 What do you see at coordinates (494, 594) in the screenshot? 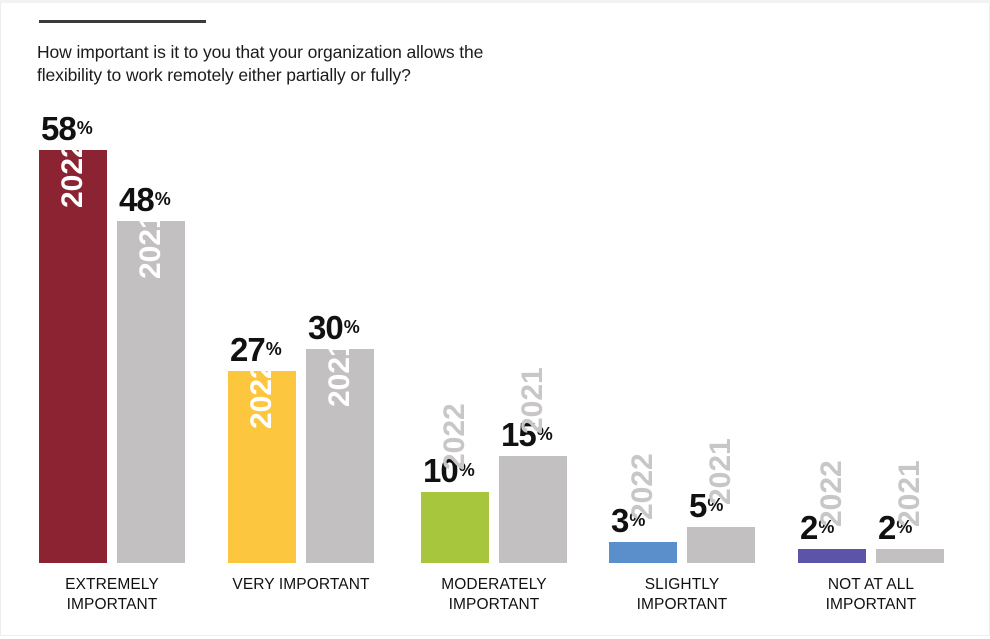
I see `category-label-3: MODERATELY IMPORTANT` at bounding box center [494, 594].